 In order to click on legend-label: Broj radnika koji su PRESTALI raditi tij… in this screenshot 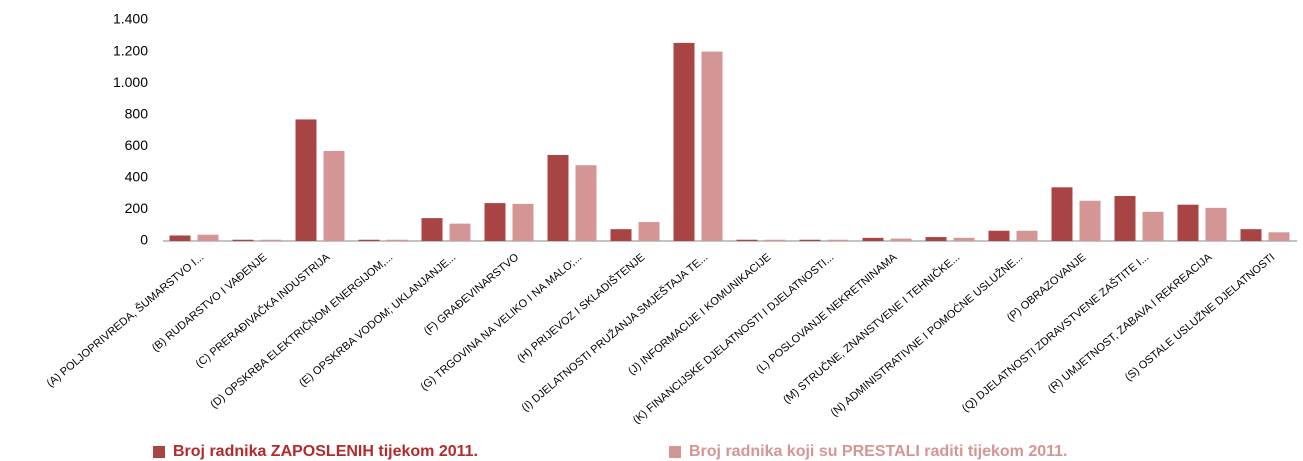, I will do `click(878, 451)`.